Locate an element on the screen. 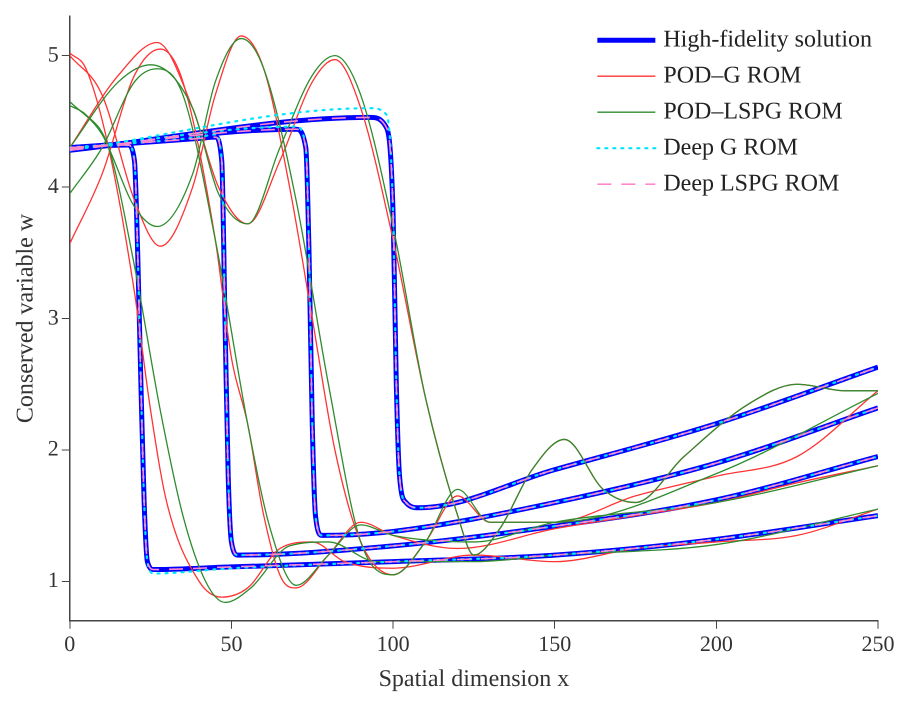 The width and height of the screenshot is (908, 706). legend-label: Deep G ROM is located at coordinates (730, 147).